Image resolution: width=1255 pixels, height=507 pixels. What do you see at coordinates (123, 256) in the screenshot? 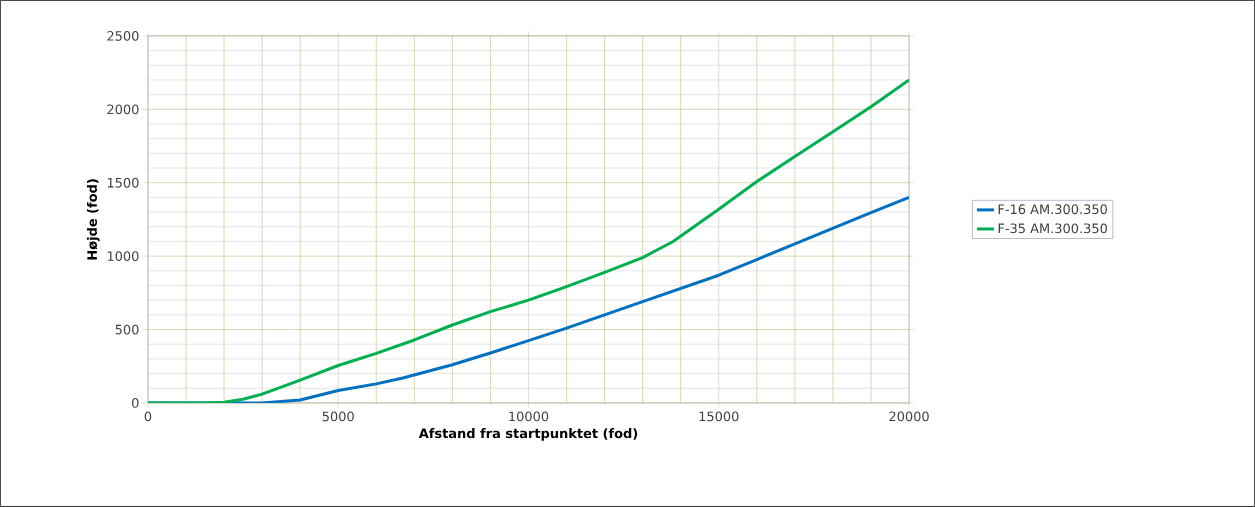
I see `y-tick-label: 1000` at bounding box center [123, 256].